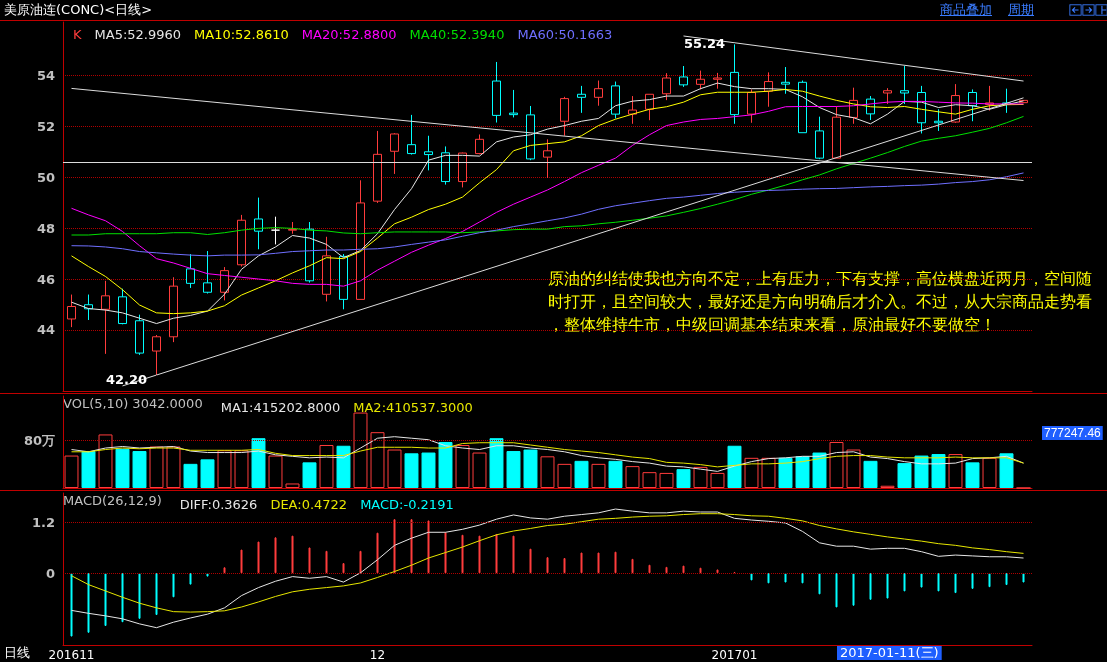  I want to click on y-tick-label: 1.2, so click(43, 523).